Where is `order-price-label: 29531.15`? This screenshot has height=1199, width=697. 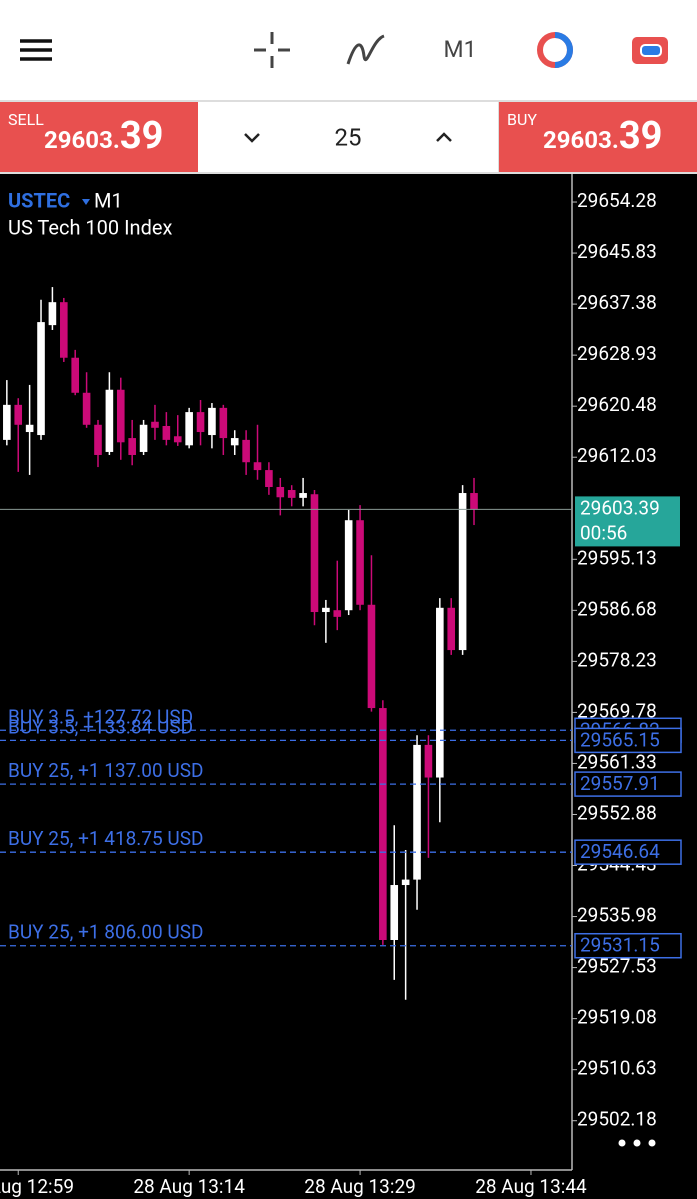 order-price-label: 29531.15 is located at coordinates (620, 945).